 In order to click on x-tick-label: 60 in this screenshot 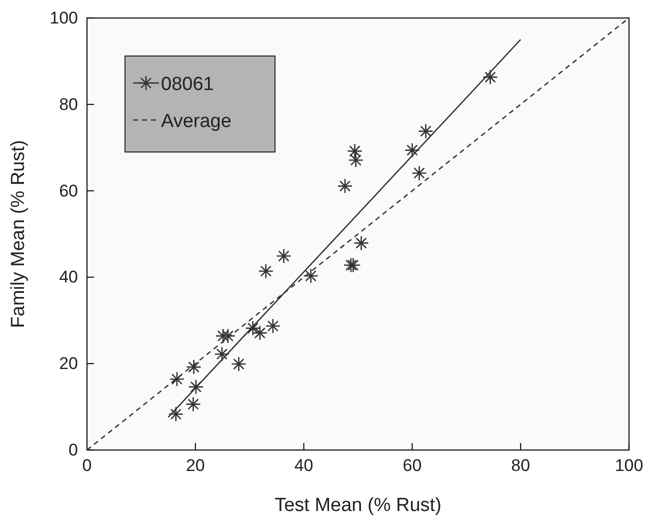, I will do `click(412, 466)`.